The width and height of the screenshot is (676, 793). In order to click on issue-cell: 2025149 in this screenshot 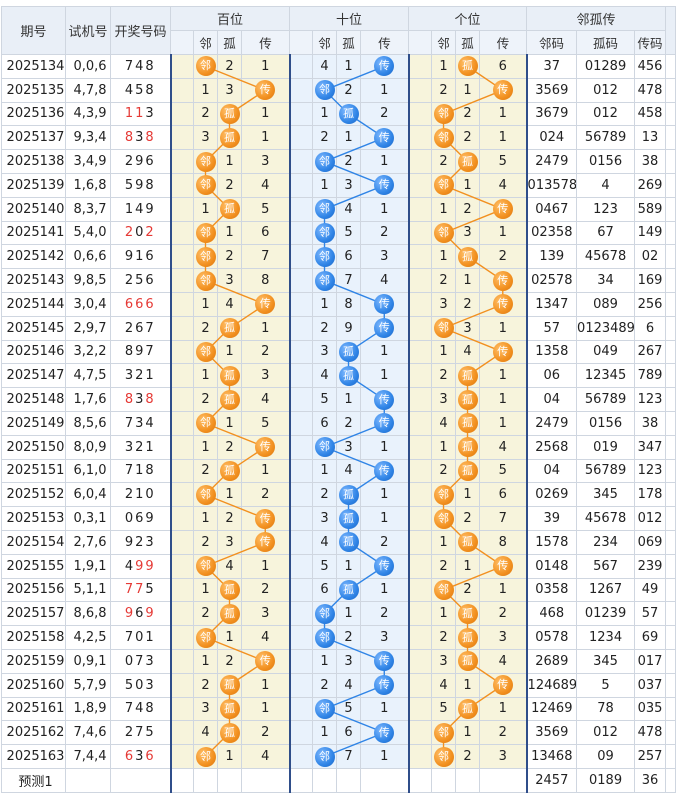, I will do `click(33, 423)`.